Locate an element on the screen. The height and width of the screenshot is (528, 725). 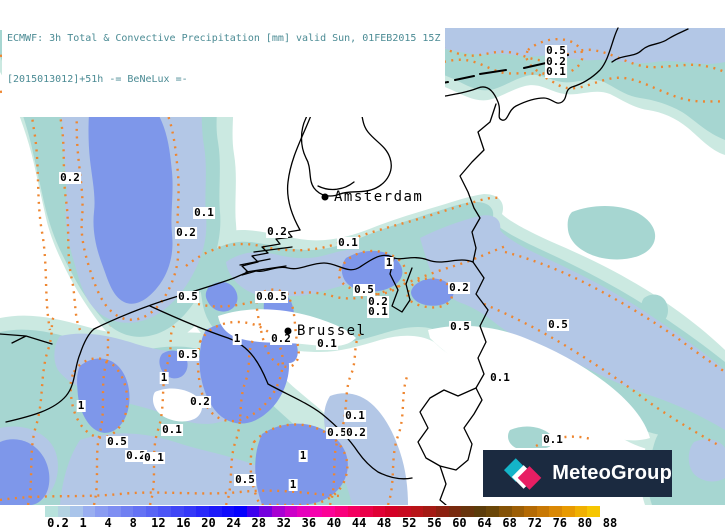
coastline-elbe is located at coordinates (650, 45).